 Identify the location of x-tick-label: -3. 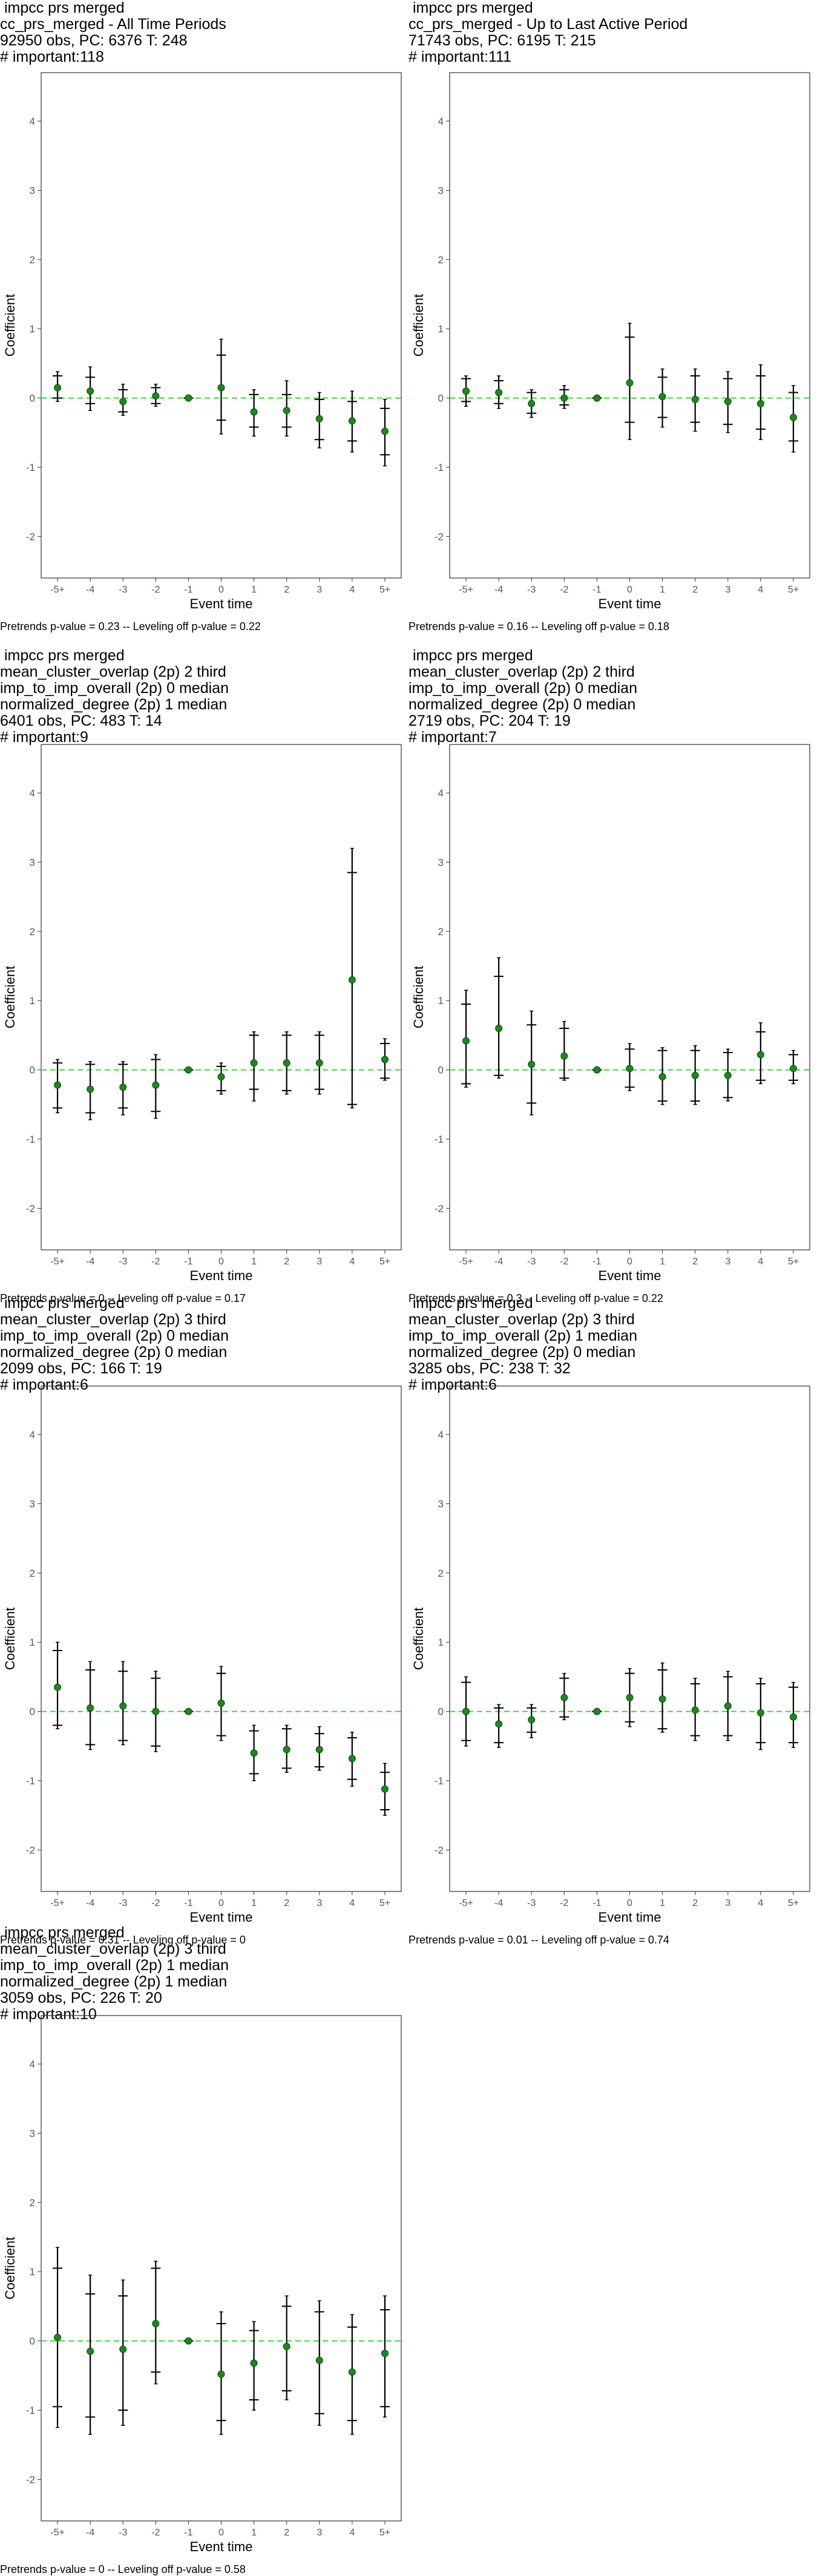
(531, 590).